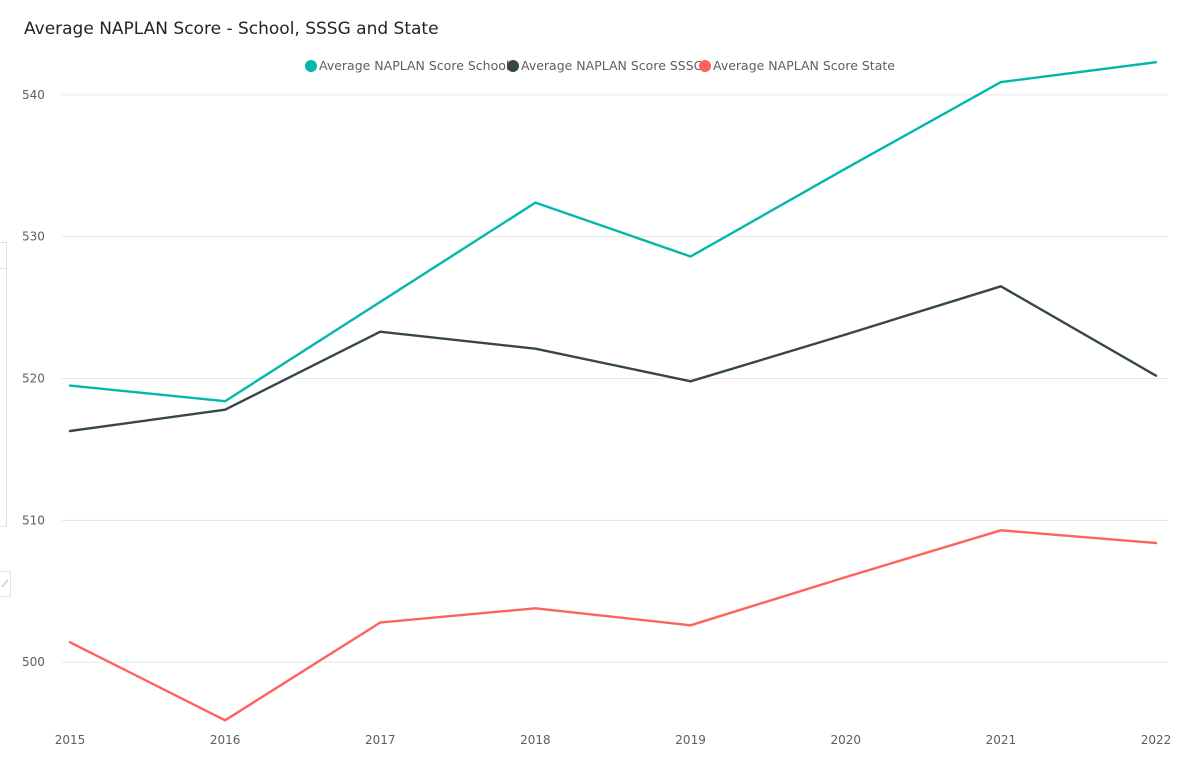 This screenshot has width=1200, height=775. I want to click on legend-item-sssg: Average NAPLAN Score SSSG, so click(605, 65).